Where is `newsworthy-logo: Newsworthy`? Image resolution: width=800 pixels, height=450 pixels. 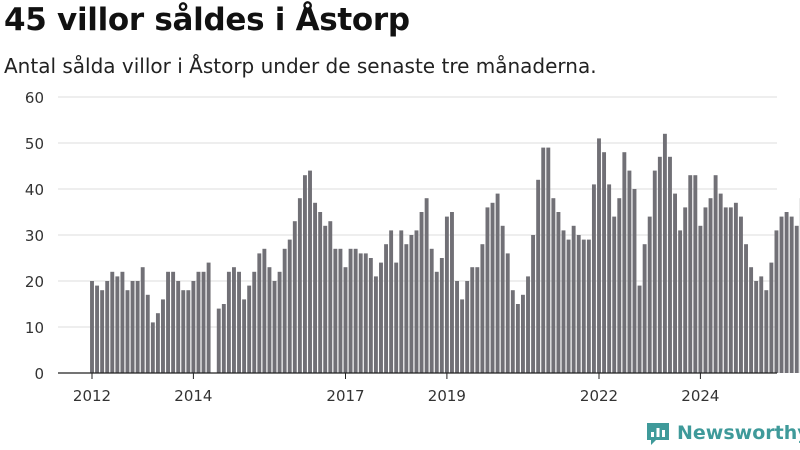 newsworthy-logo: Newsworthy is located at coordinates (722, 433).